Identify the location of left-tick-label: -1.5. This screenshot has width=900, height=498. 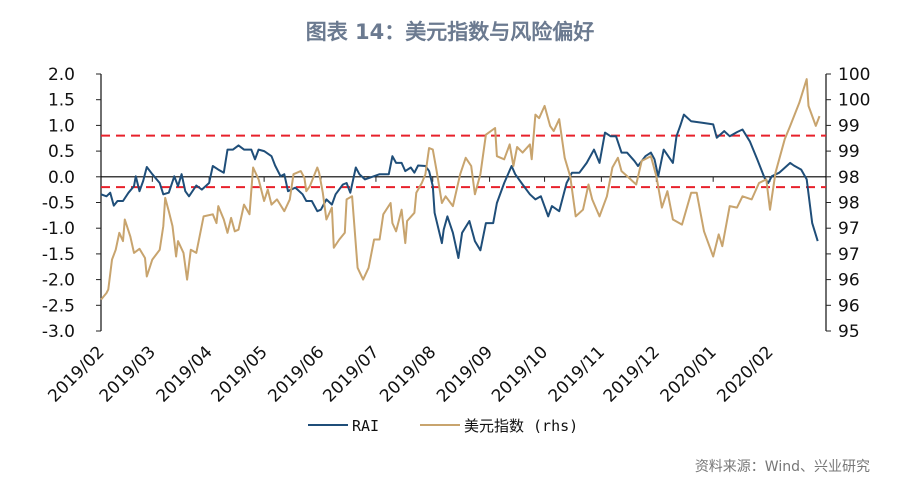
(58, 255).